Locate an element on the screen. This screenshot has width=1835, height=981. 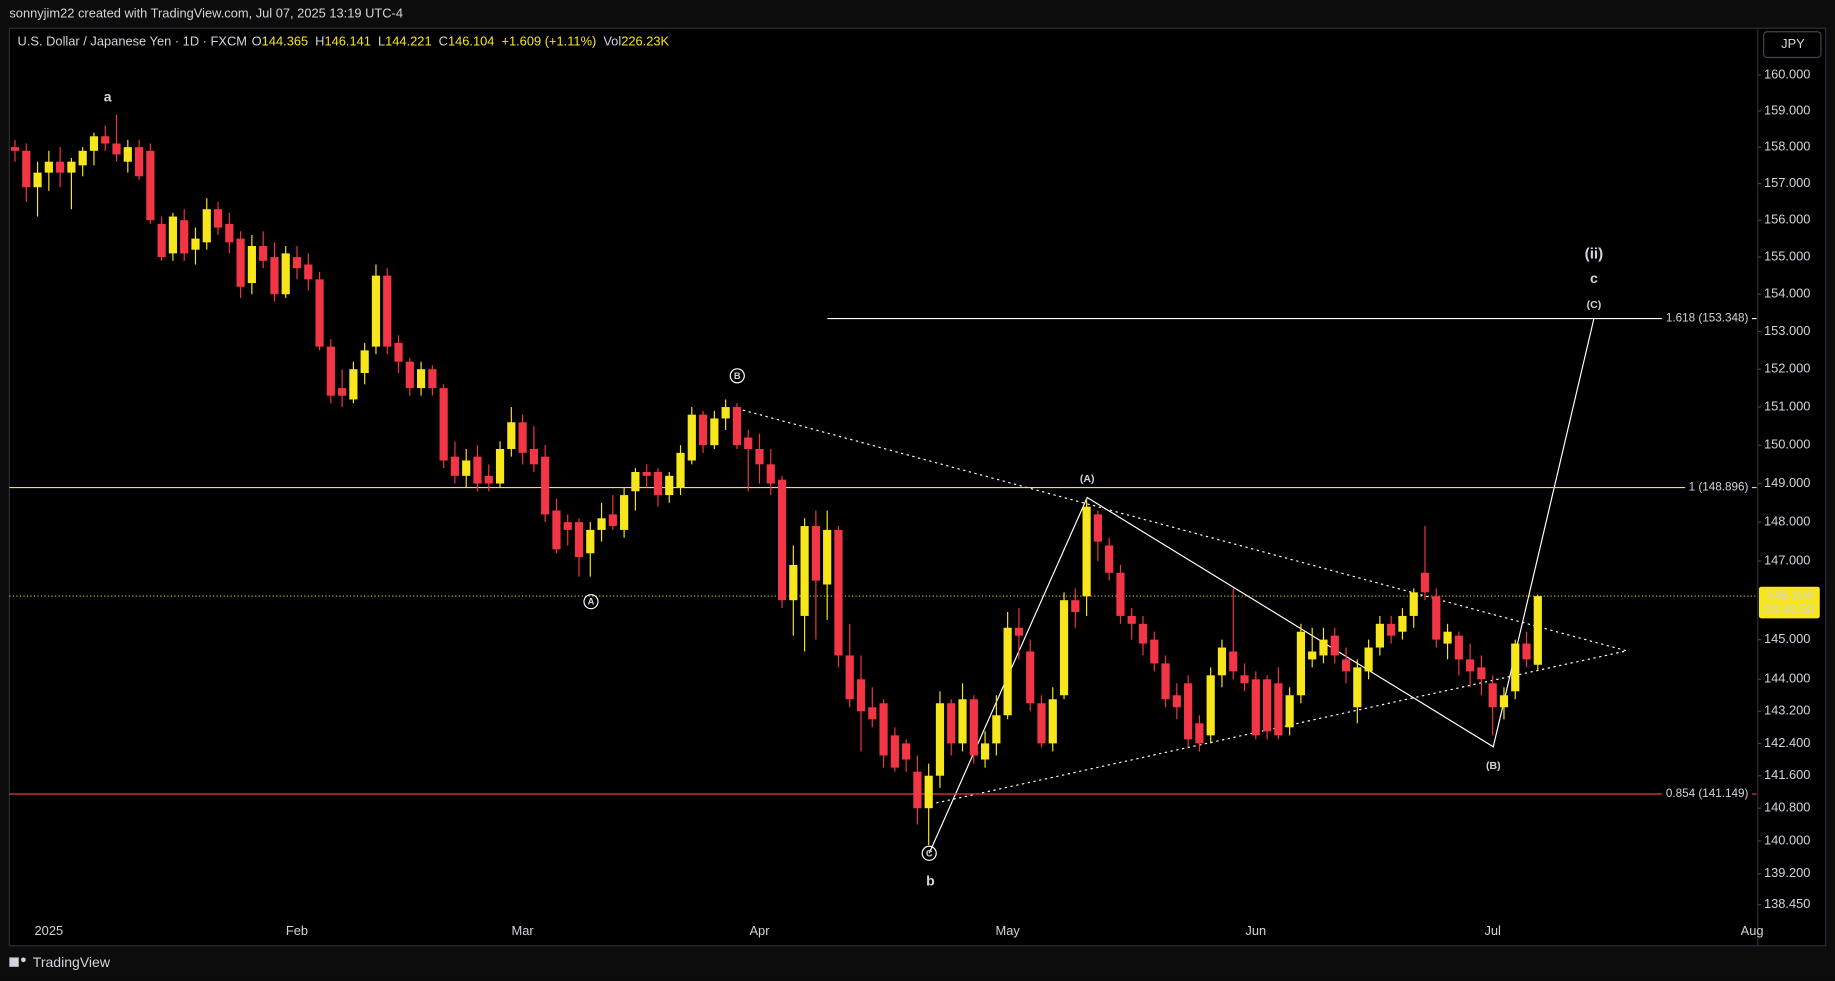
legend-value: 146.141 is located at coordinates (347, 41).